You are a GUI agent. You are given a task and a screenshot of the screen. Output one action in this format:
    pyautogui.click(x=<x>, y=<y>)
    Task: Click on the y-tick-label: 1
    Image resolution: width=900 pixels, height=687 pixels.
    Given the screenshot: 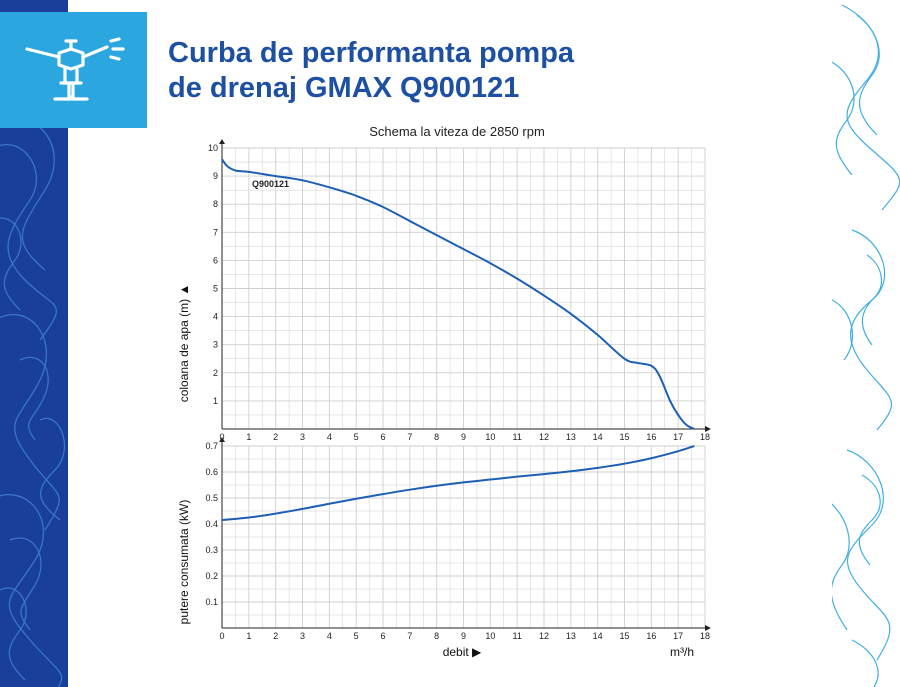 What is the action you would take?
    pyautogui.click(x=215, y=401)
    